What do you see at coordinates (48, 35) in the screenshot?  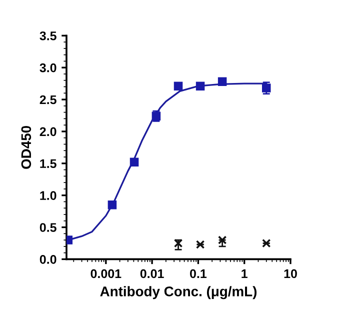 I see `y-tick-label: 3.5` at bounding box center [48, 35].